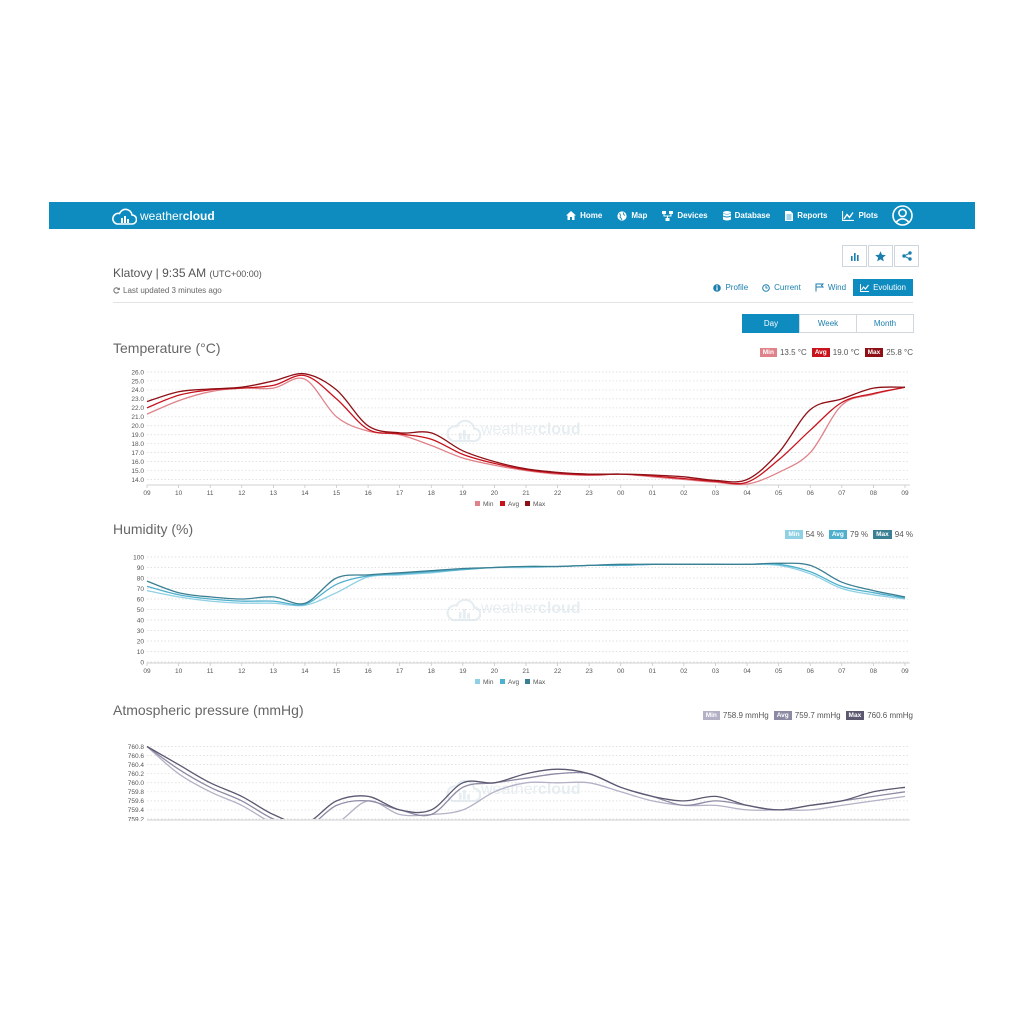 This screenshot has width=1024, height=1024. What do you see at coordinates (116, 290) in the screenshot?
I see `refresh-icon` at bounding box center [116, 290].